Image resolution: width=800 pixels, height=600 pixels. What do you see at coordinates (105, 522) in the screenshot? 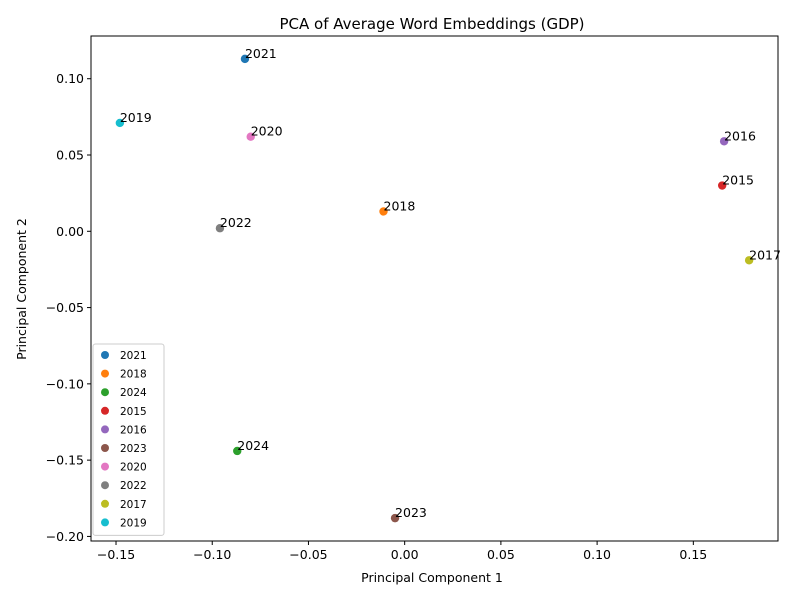
I see `legend-marker-2019` at bounding box center [105, 522].